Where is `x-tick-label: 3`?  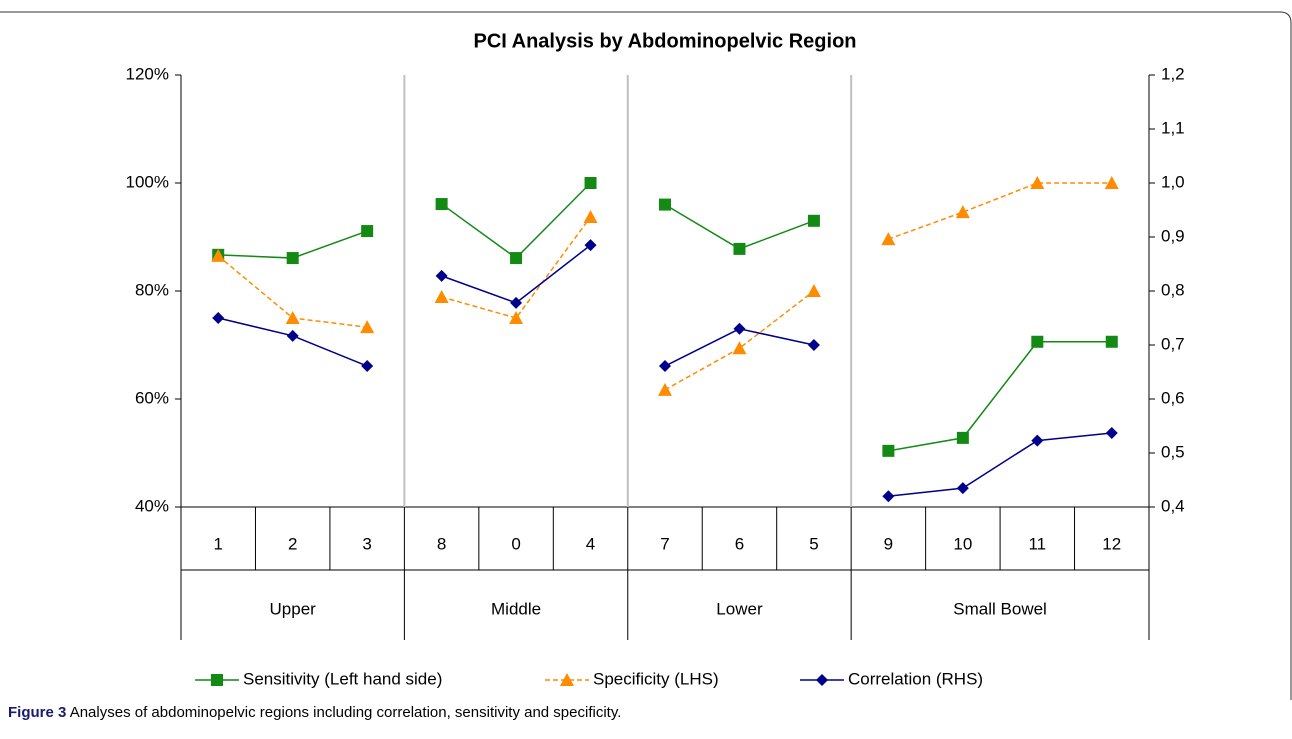 x-tick-label: 3 is located at coordinates (366, 543).